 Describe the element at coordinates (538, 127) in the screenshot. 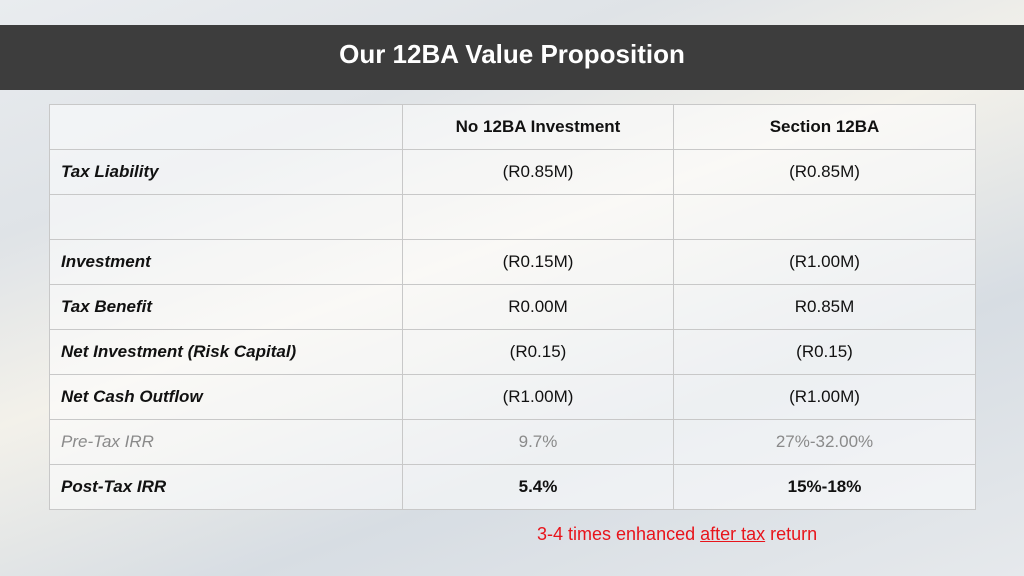

I see `header-cell: No 12BA Investment` at that location.